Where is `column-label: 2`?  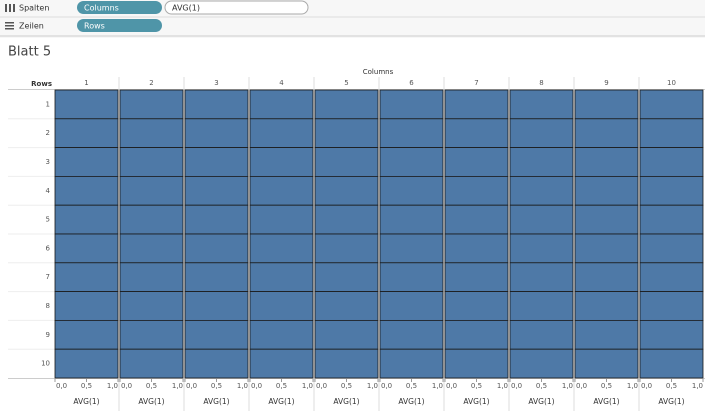 column-label: 2 is located at coordinates (151, 83).